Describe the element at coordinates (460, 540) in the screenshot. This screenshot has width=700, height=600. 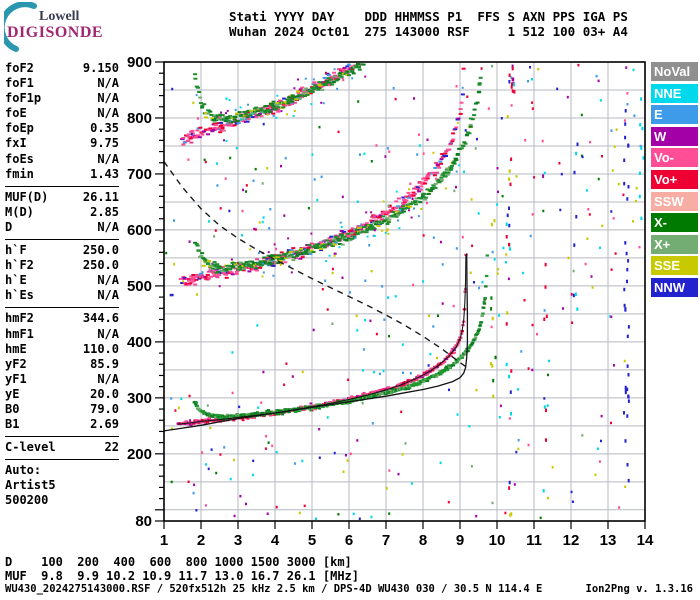
I see `x-axis-label: 9` at that location.